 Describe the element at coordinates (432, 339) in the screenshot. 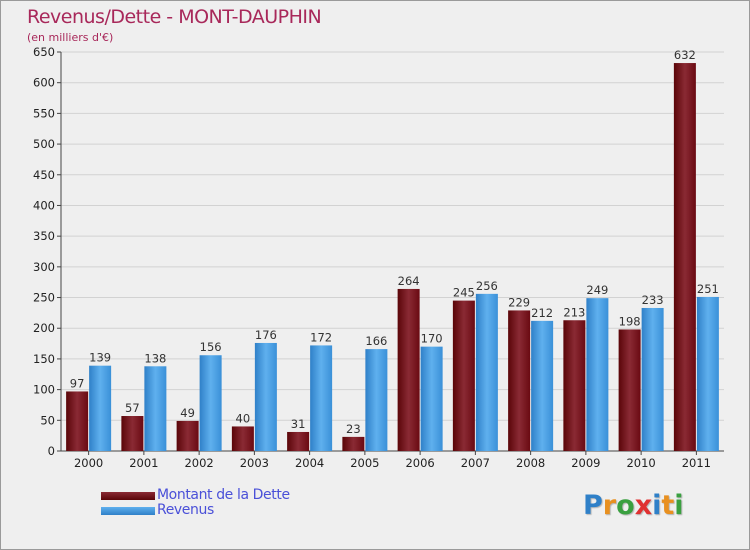

I see `data-label-revenus: 170` at that location.